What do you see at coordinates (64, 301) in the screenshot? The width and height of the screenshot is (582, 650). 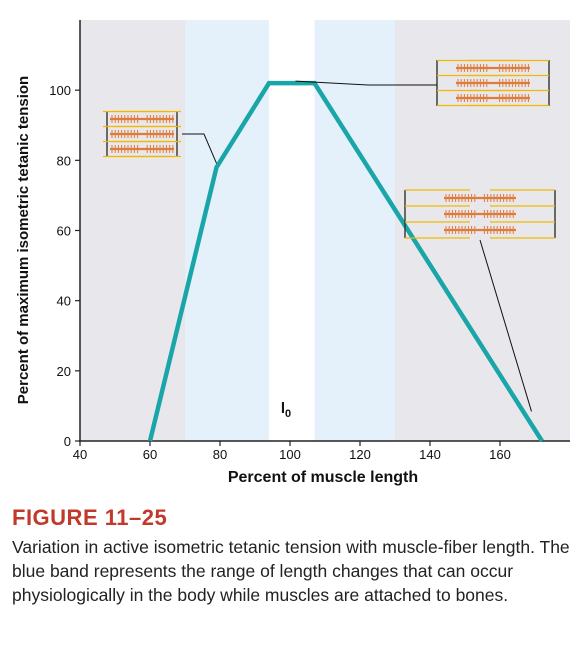 I see `y-tick-label-40: 40` at bounding box center [64, 301].